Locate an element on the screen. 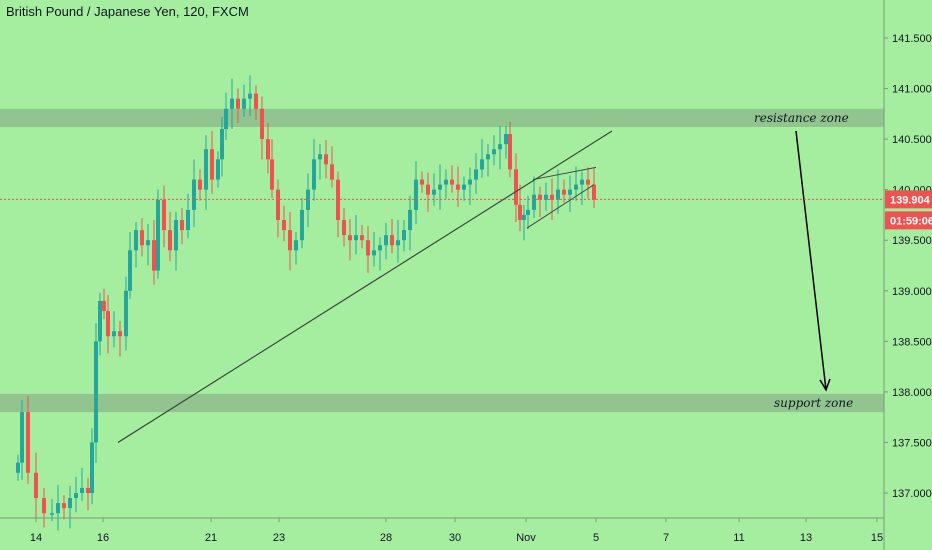  time-tick-label: 11 is located at coordinates (738, 538).